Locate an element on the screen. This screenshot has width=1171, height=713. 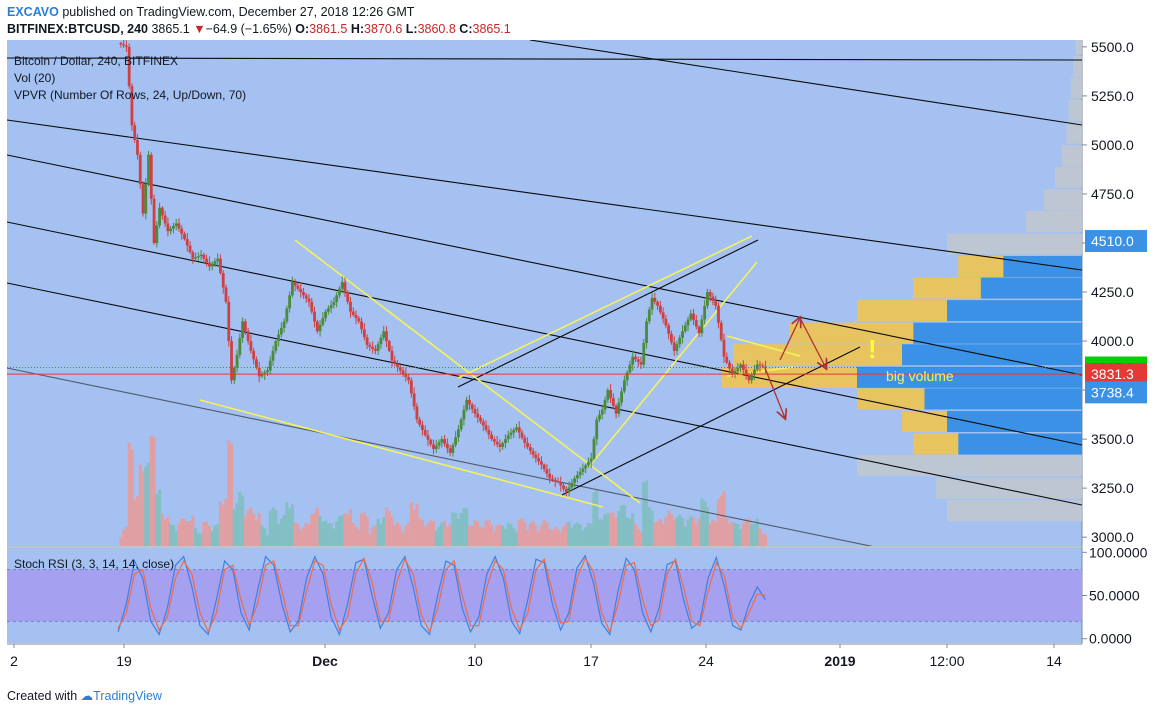
stoch-axis: 0.0000 50.0000 100.0000 is located at coordinates (1115, 595).